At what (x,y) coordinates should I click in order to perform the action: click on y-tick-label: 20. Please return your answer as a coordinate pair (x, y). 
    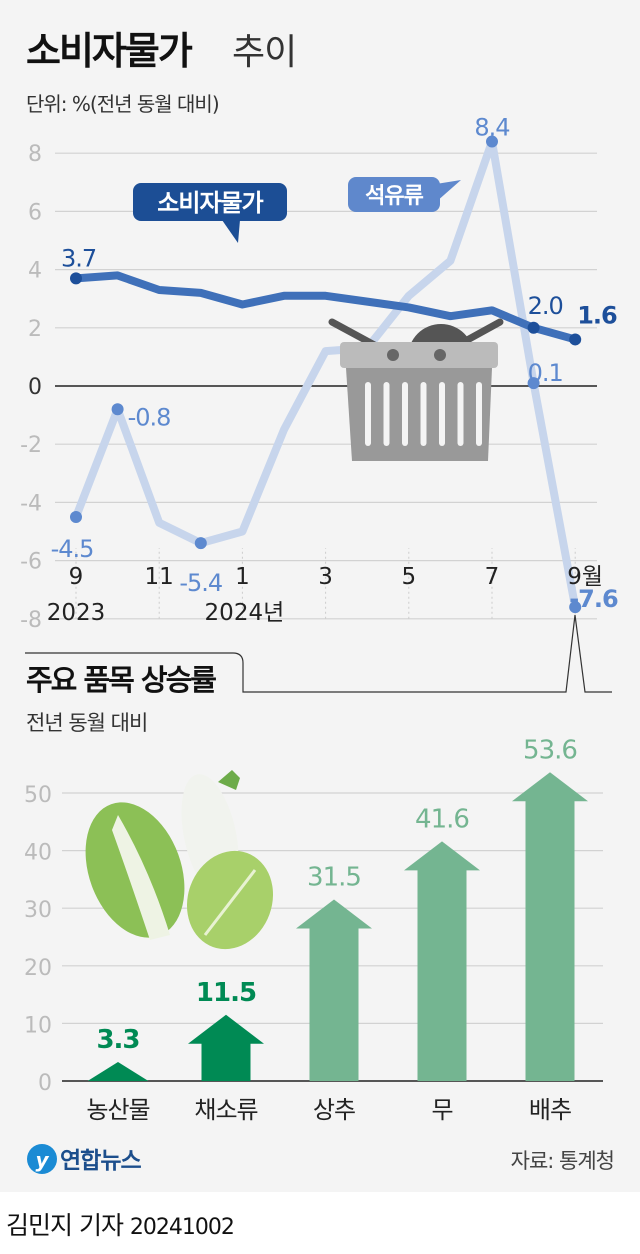
    Looking at the image, I should click on (38, 968).